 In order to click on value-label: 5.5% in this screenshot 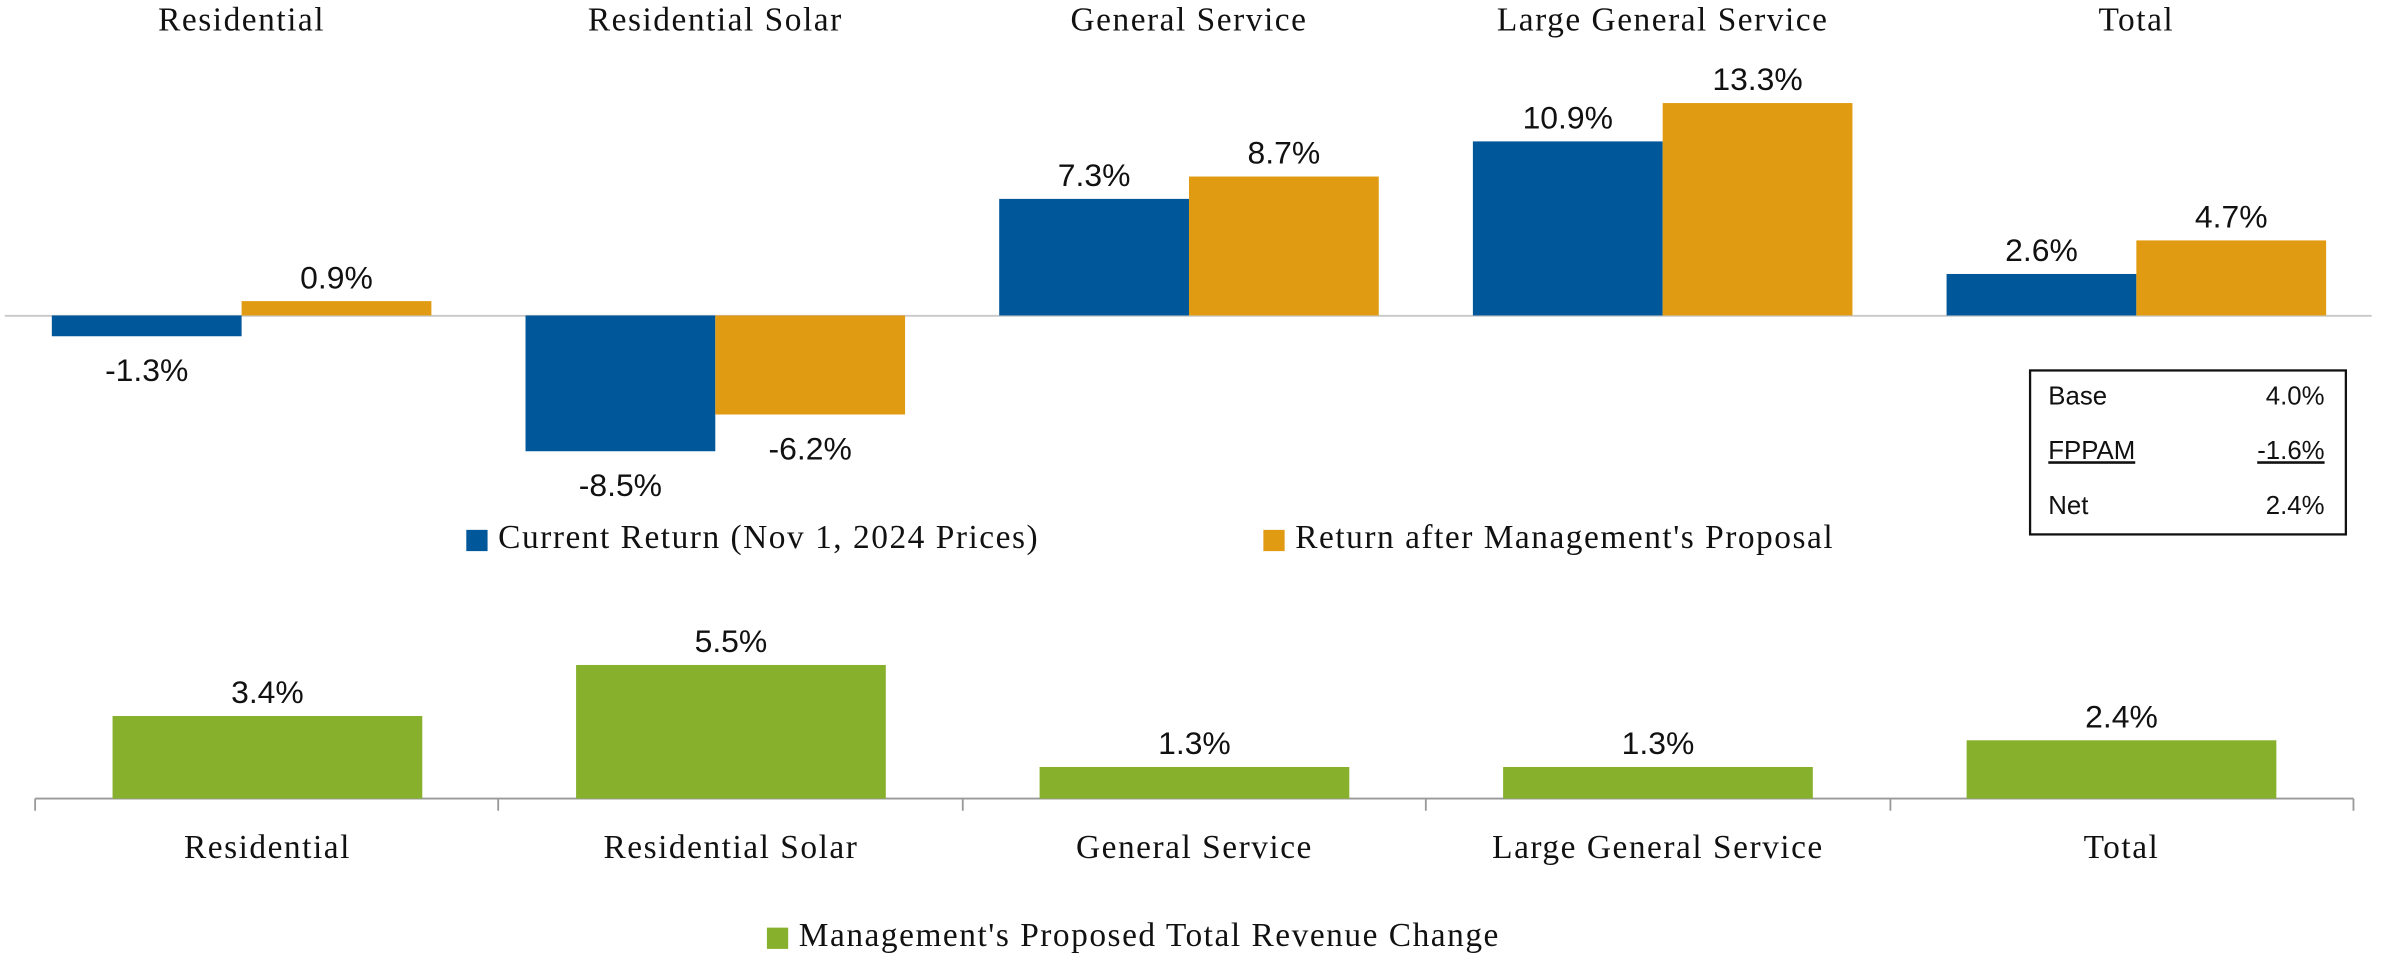, I will do `click(731, 641)`.